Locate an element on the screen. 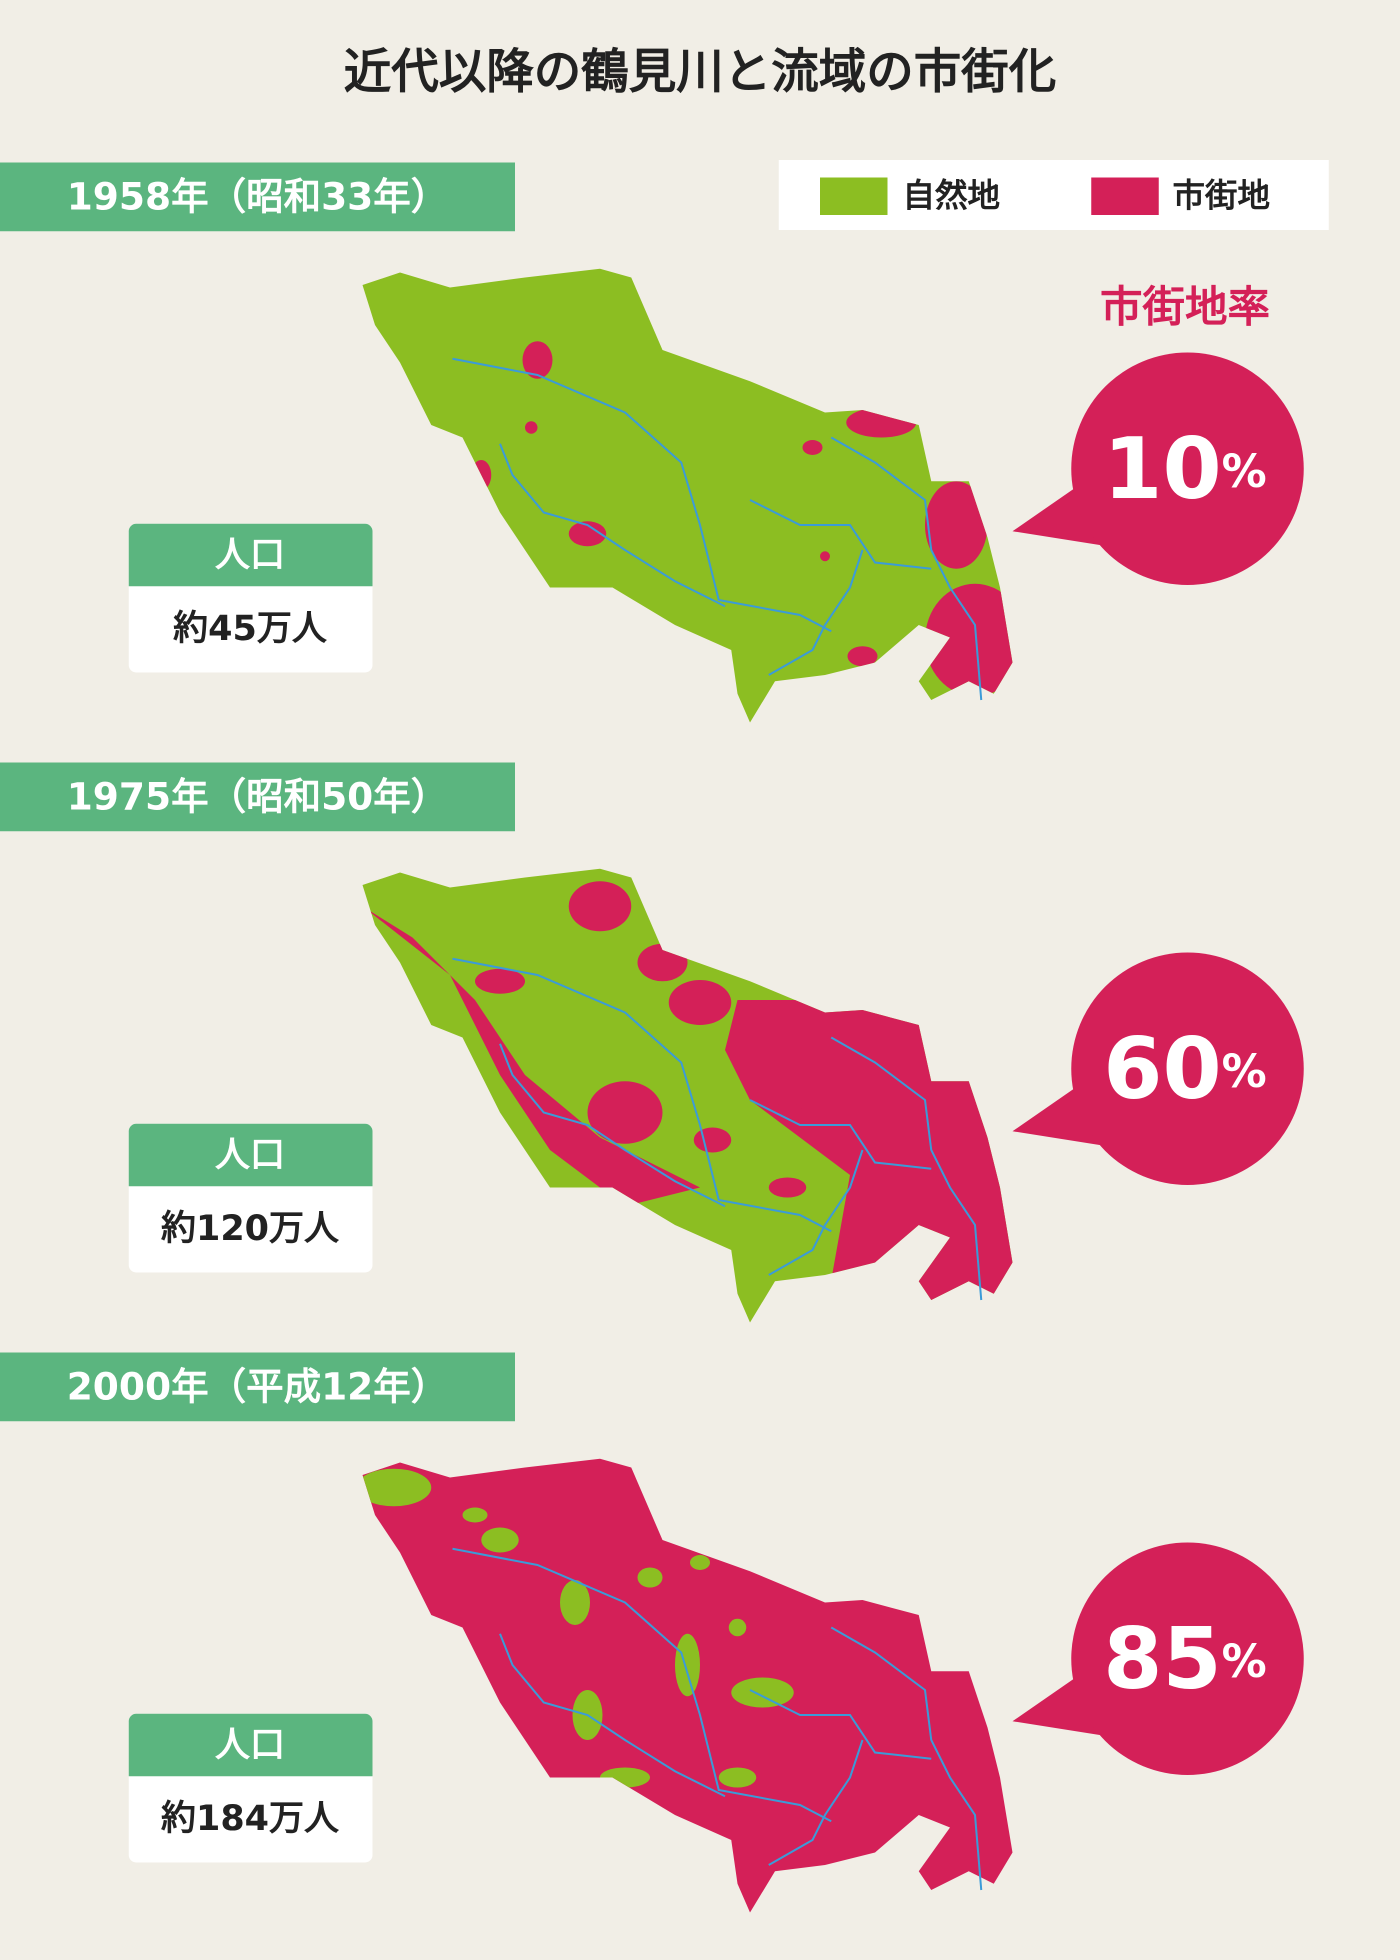 Image resolution: width=1400 pixels, height=1960 pixels. year-label: 2000年（平成12年） is located at coordinates (258, 1386).